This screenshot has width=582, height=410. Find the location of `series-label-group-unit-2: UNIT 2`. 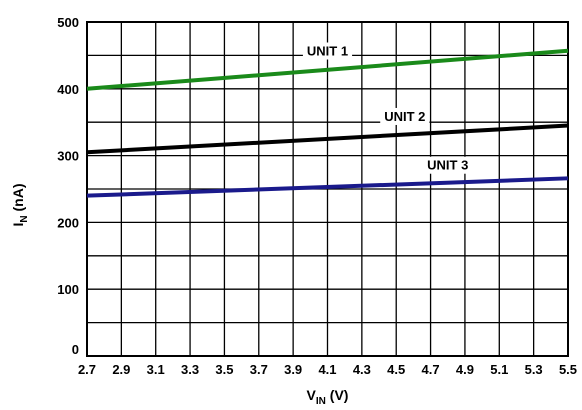

series-label-group-unit-2: UNIT 2 is located at coordinates (405, 116).